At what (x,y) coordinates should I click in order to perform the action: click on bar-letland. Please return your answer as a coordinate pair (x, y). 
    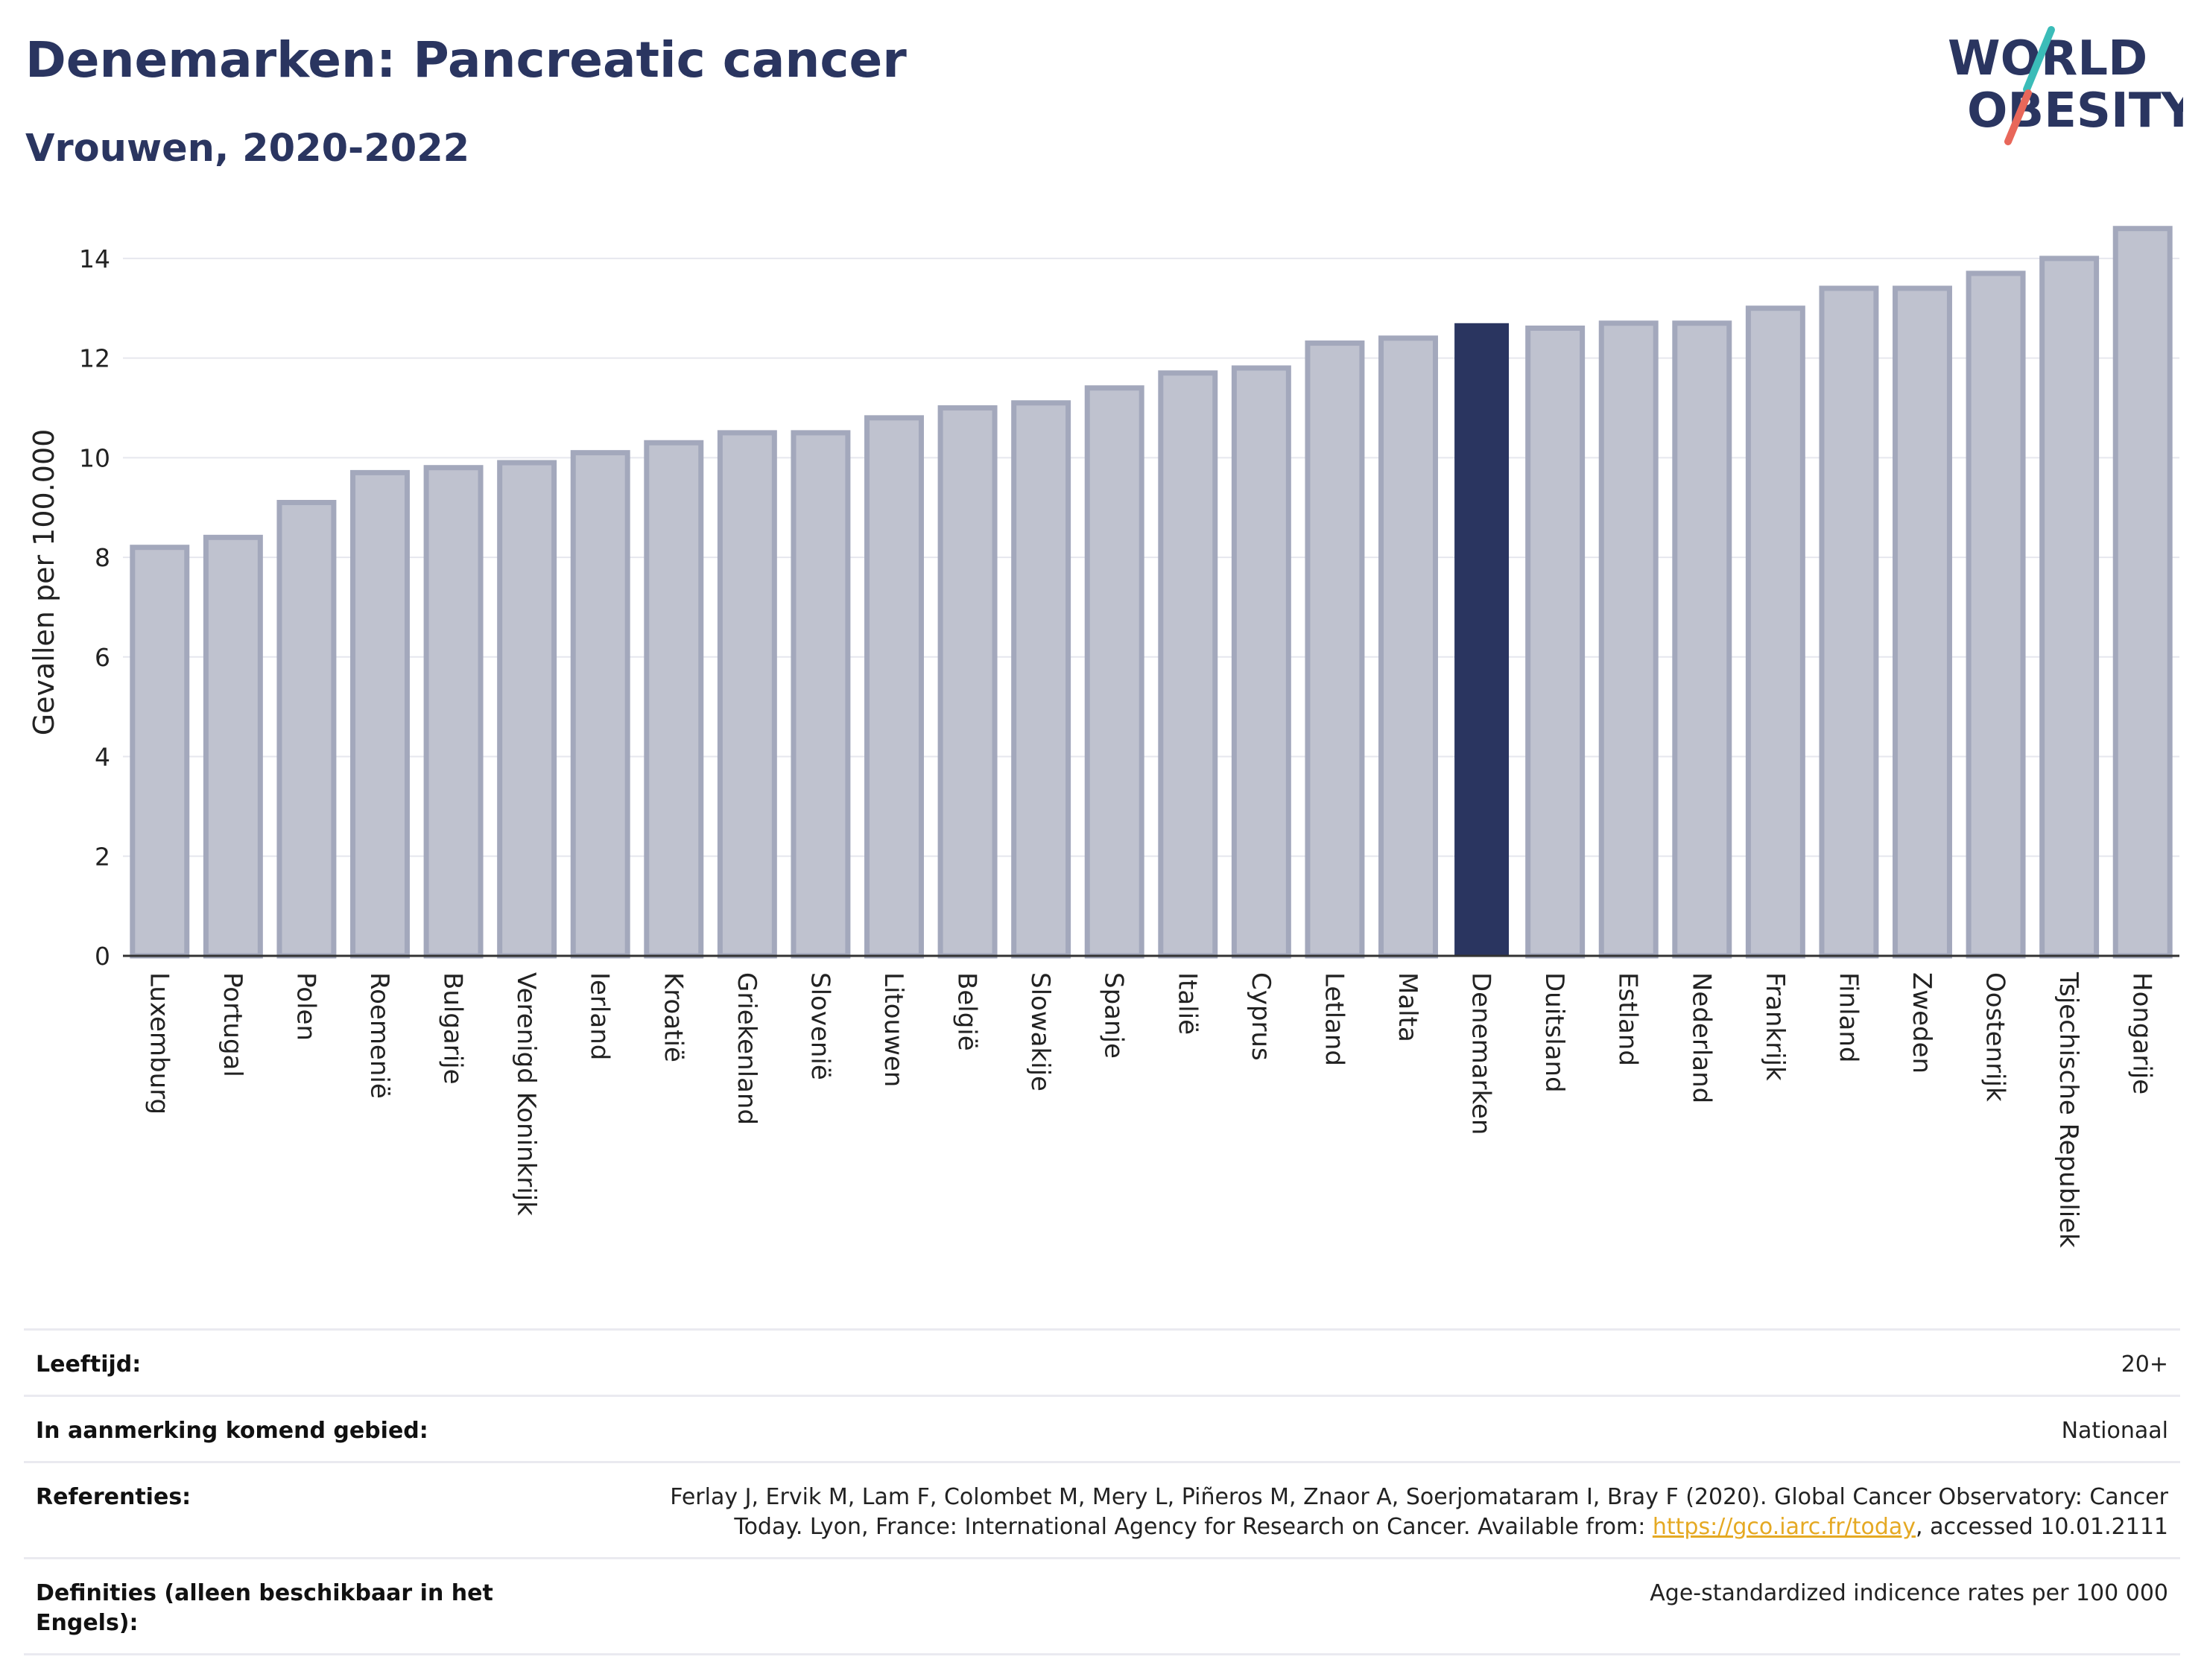
    Looking at the image, I should click on (1335, 649).